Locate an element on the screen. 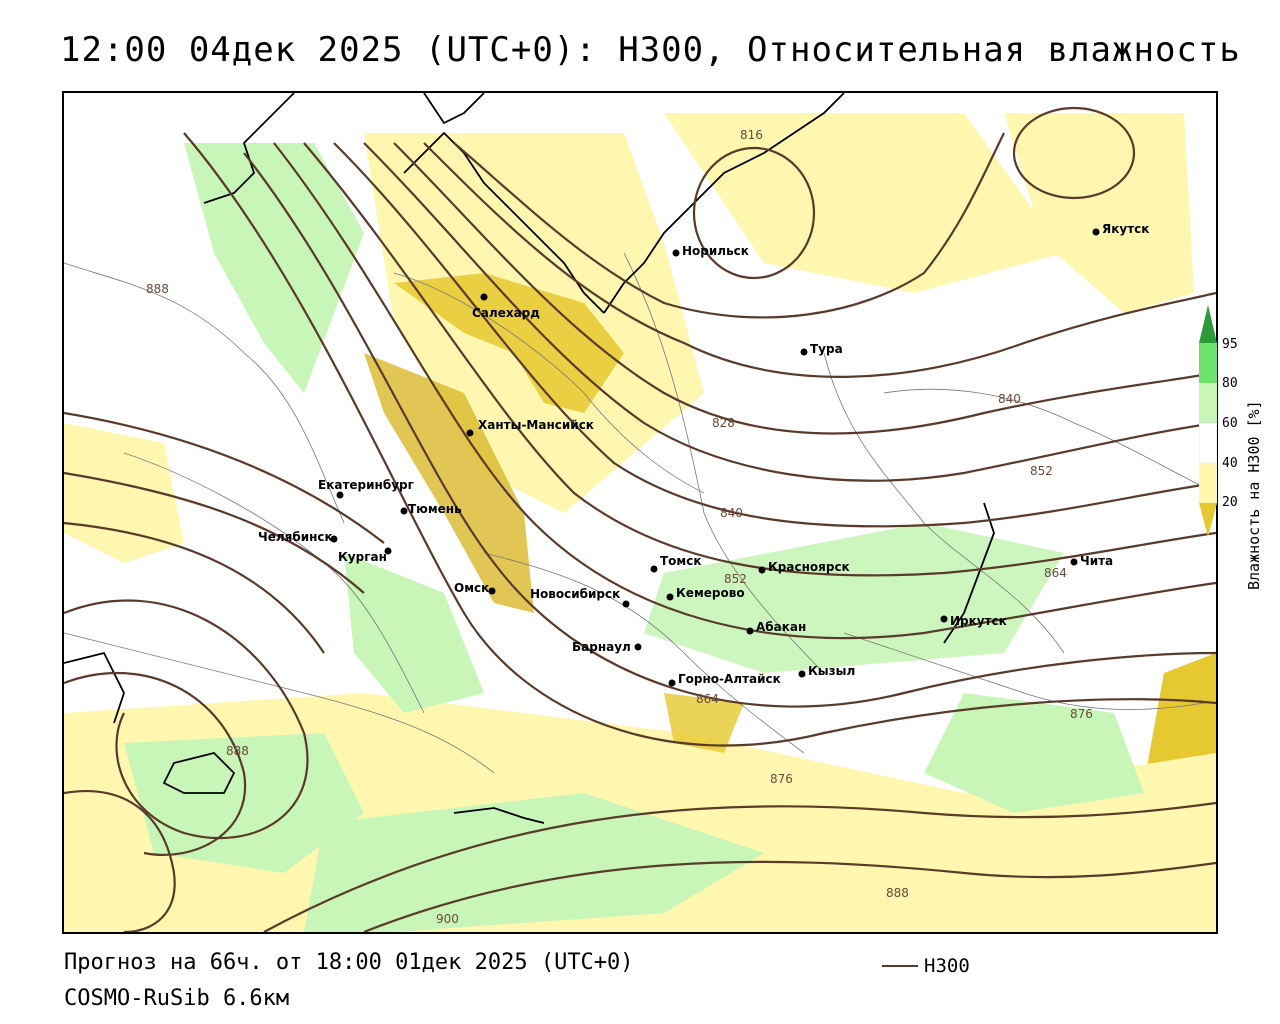 This screenshot has height=1024, width=1280. colorbar-tick: 40 is located at coordinates (1230, 463).